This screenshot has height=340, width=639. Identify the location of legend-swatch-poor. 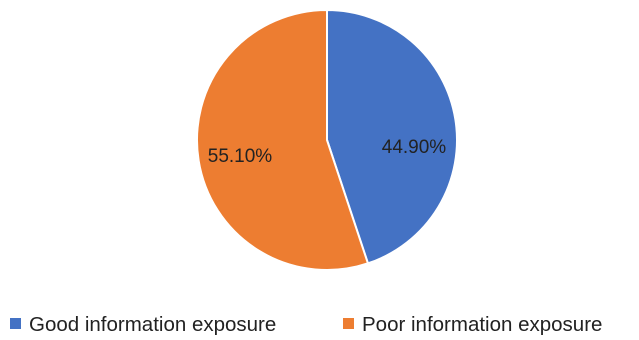
(348, 323).